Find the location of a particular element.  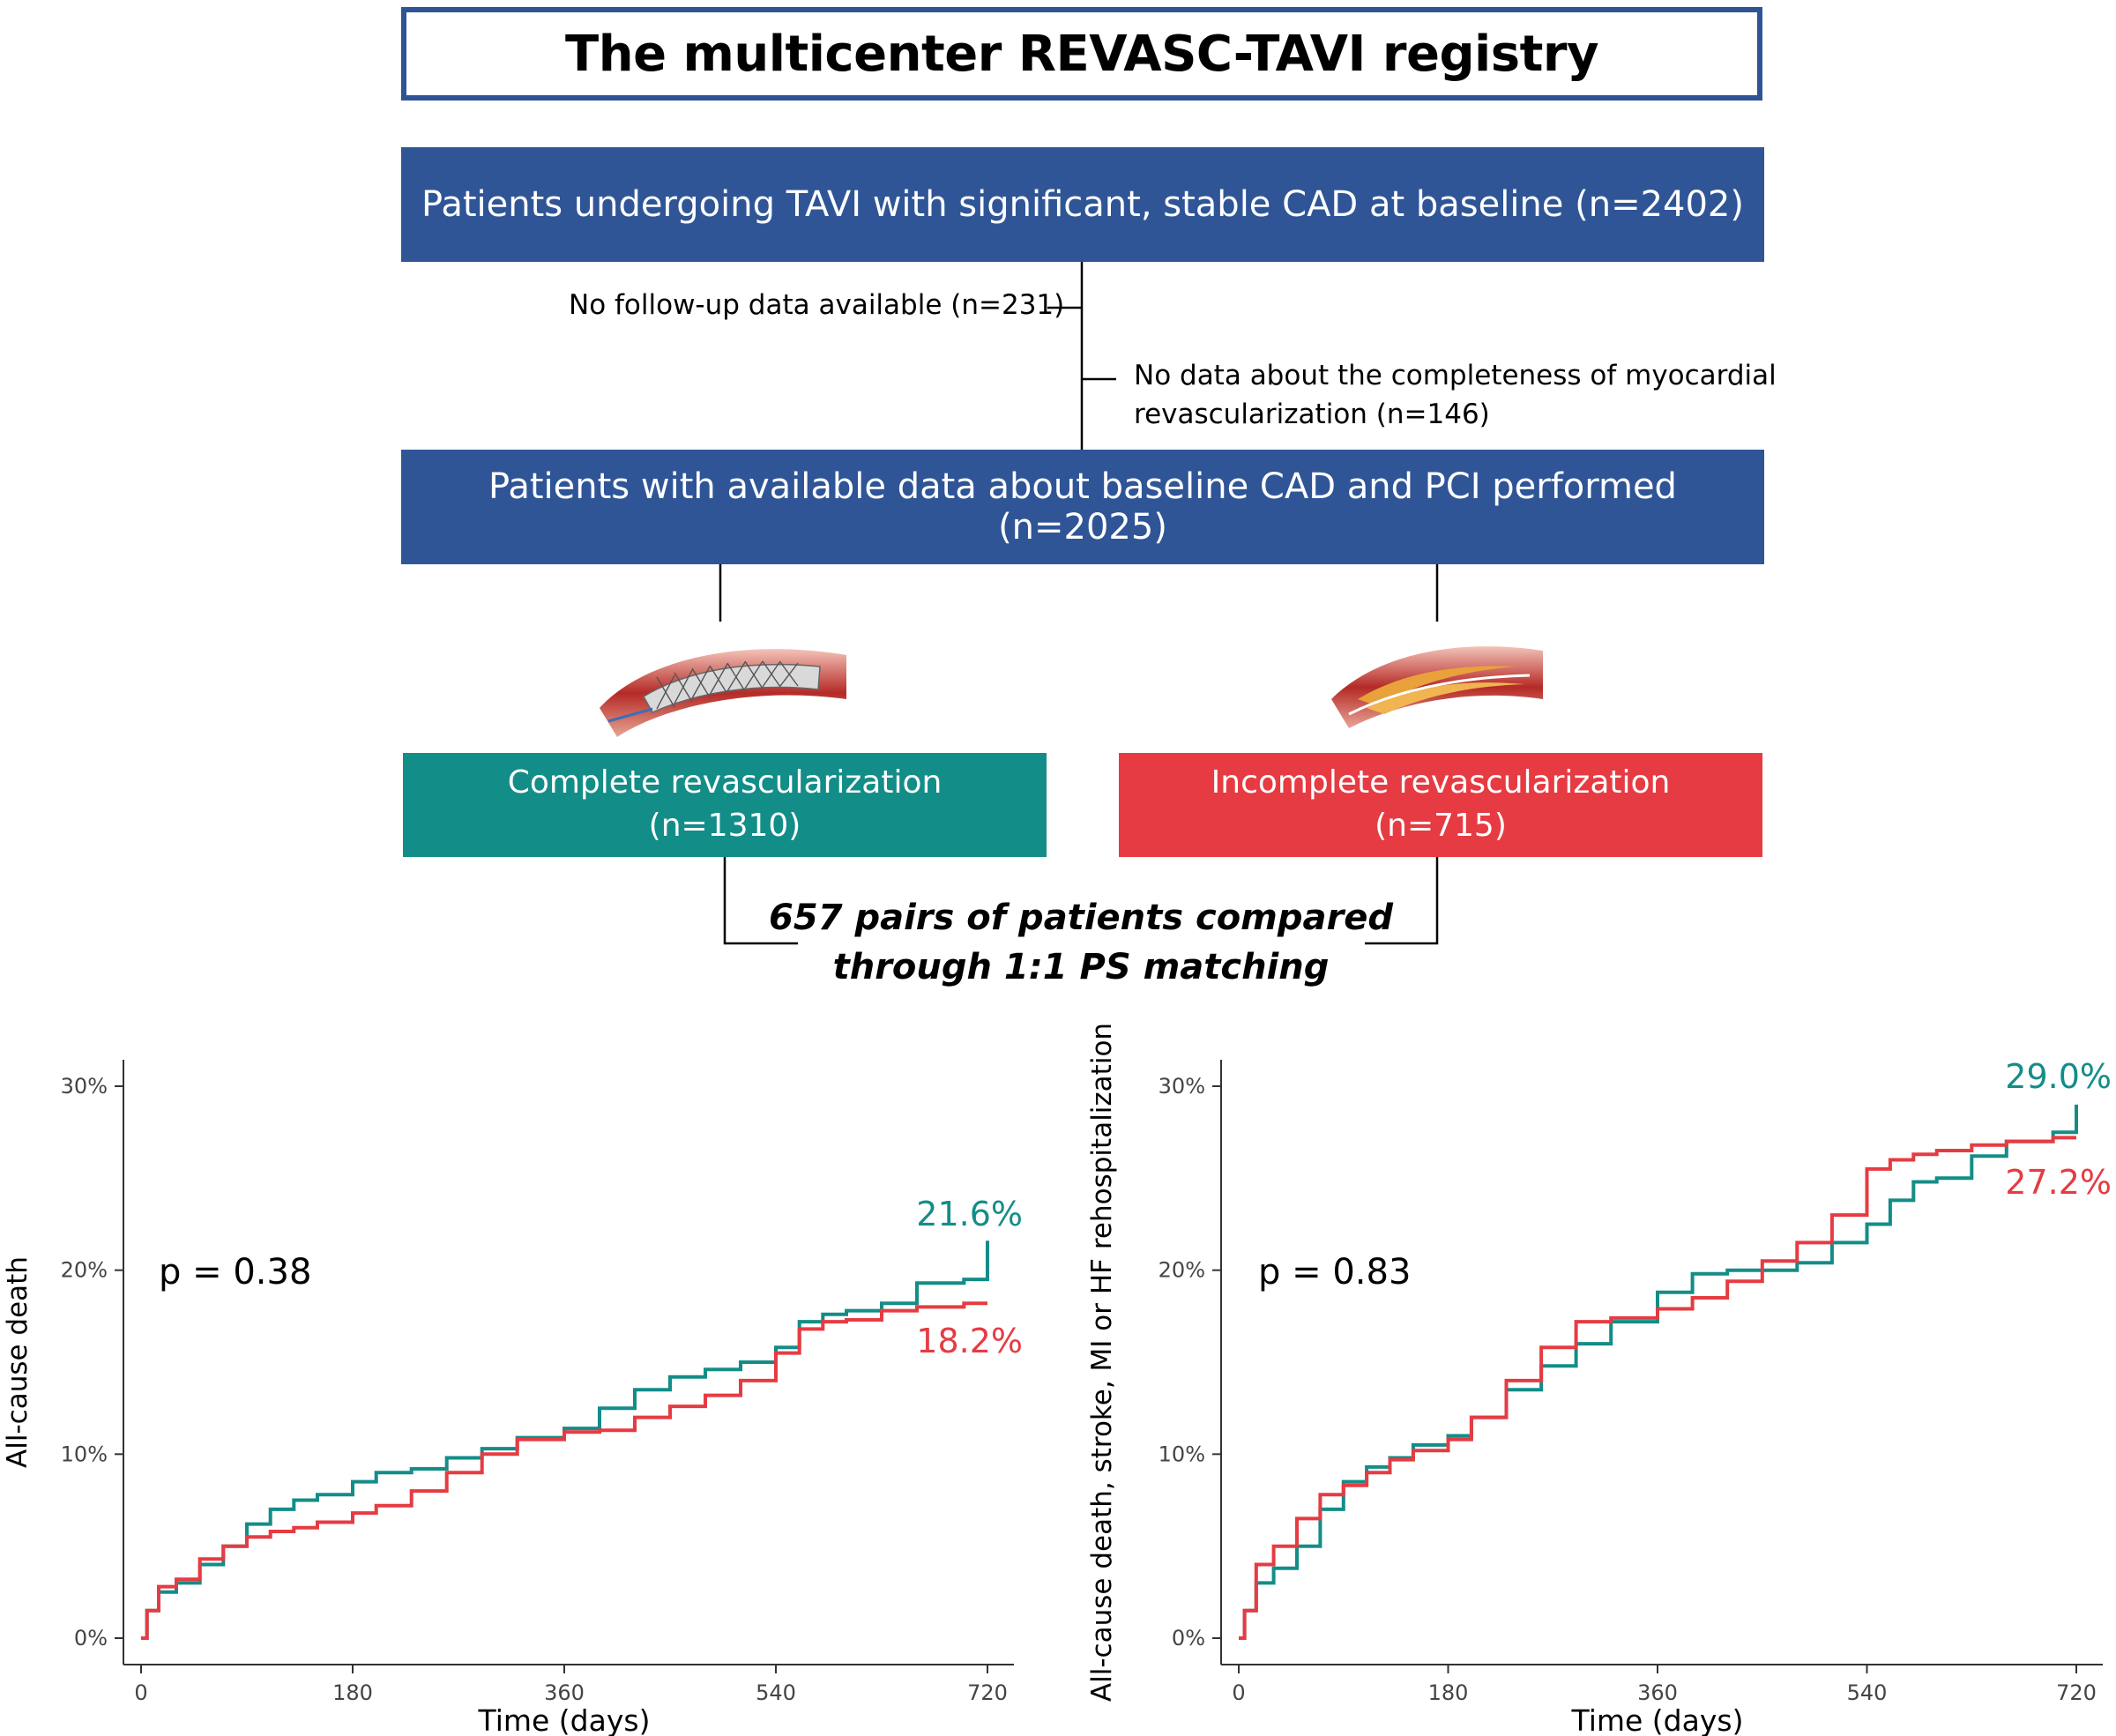

chart1-ytick-label: 20% is located at coordinates (1182, 1270).